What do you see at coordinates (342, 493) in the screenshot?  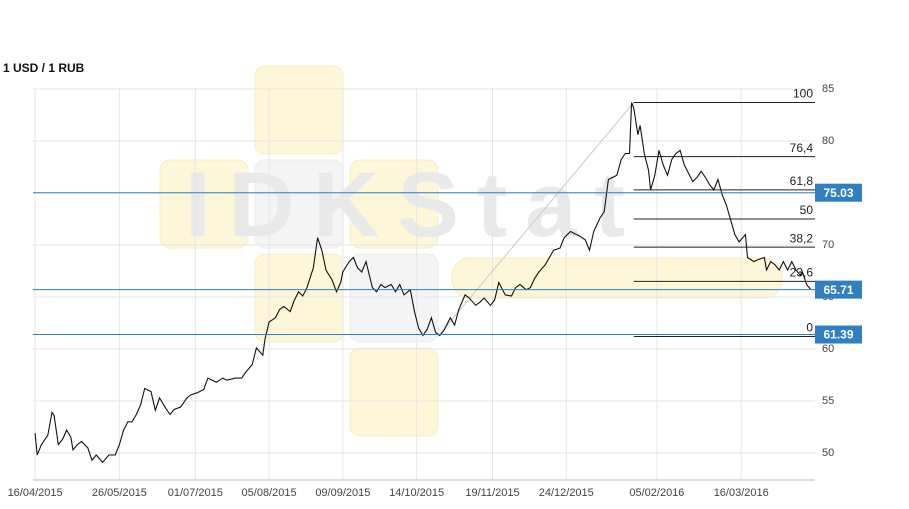 I see `x-tick-label: 09/09/2015` at bounding box center [342, 493].